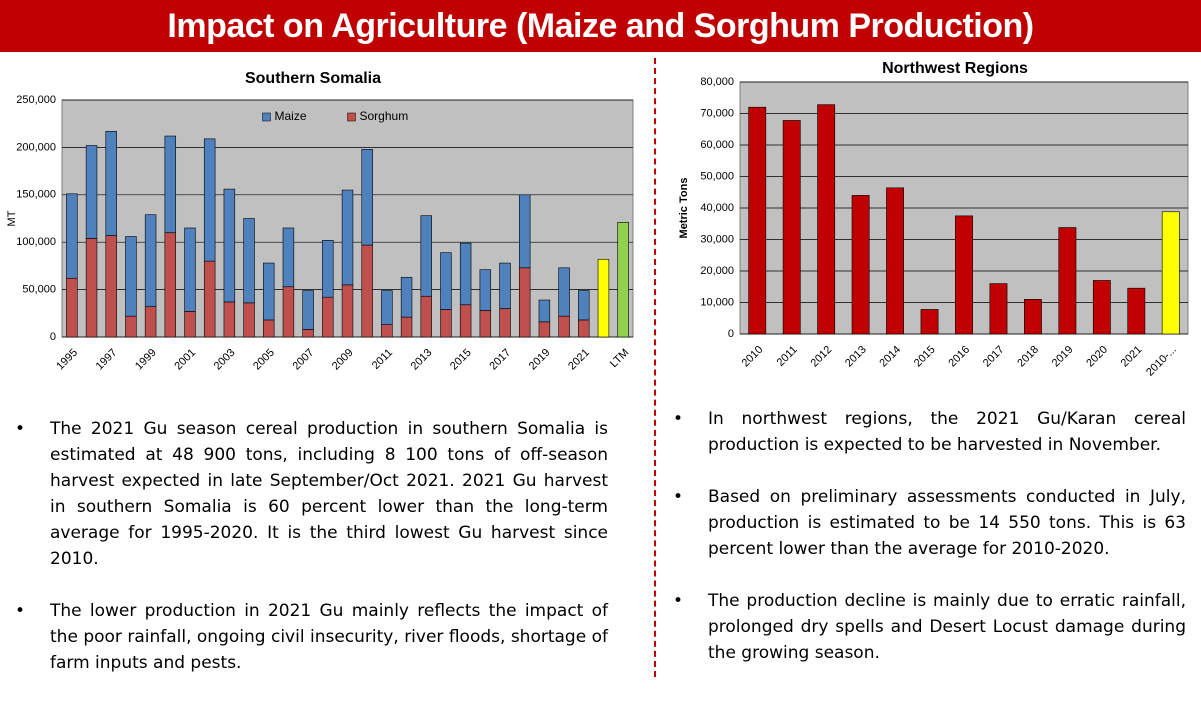 The width and height of the screenshot is (1201, 702). What do you see at coordinates (822, 357) in the screenshot?
I see `x-tick-label: 2012` at bounding box center [822, 357].